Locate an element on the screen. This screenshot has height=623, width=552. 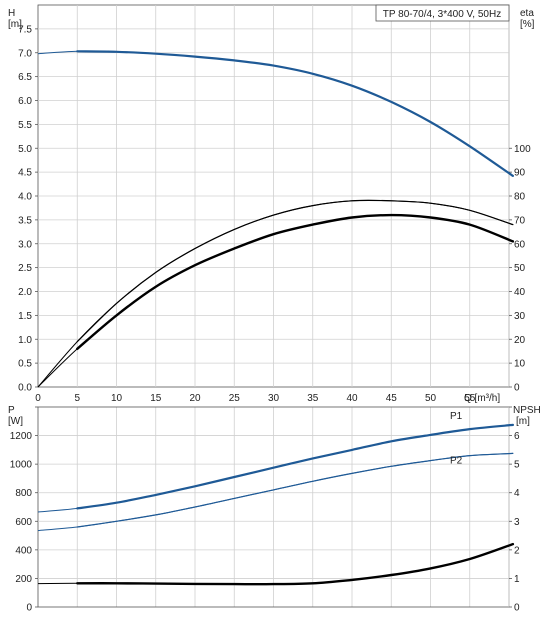
power-p2-curve-extended is located at coordinates (275, 492).